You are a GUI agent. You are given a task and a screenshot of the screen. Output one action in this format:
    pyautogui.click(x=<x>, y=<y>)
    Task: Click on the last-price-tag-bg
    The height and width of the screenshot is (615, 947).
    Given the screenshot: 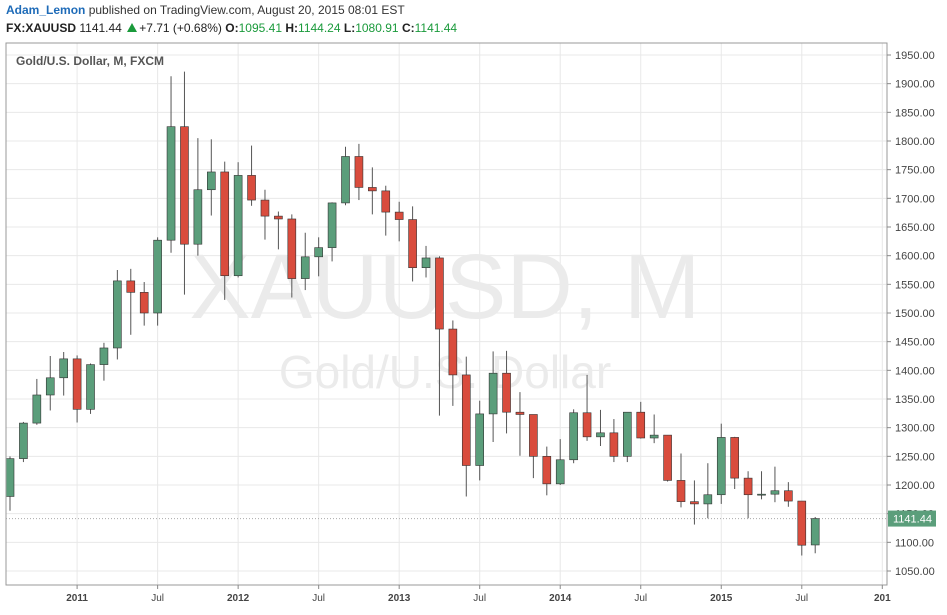 What is the action you would take?
    pyautogui.click(x=912, y=518)
    